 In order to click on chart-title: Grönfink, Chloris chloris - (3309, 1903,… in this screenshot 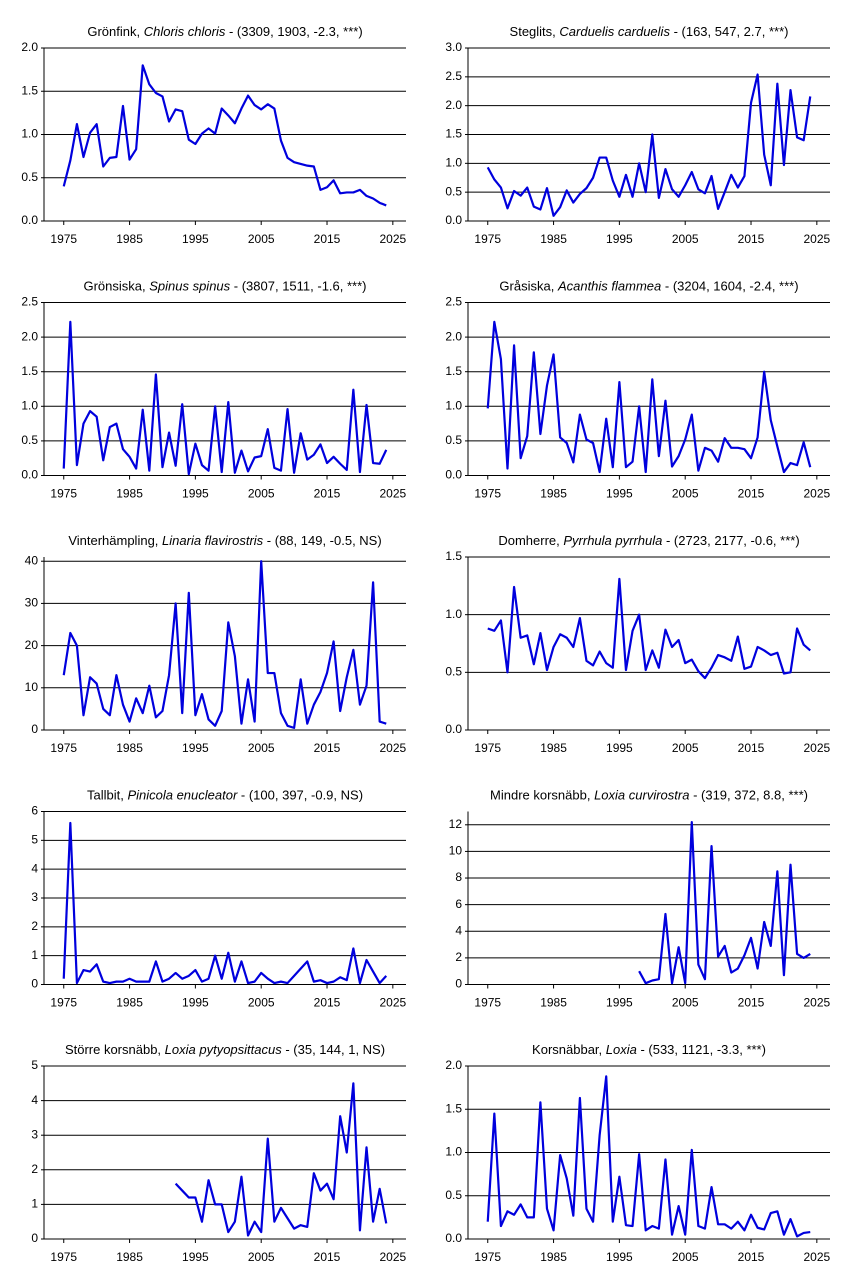, I will do `click(224, 31)`.